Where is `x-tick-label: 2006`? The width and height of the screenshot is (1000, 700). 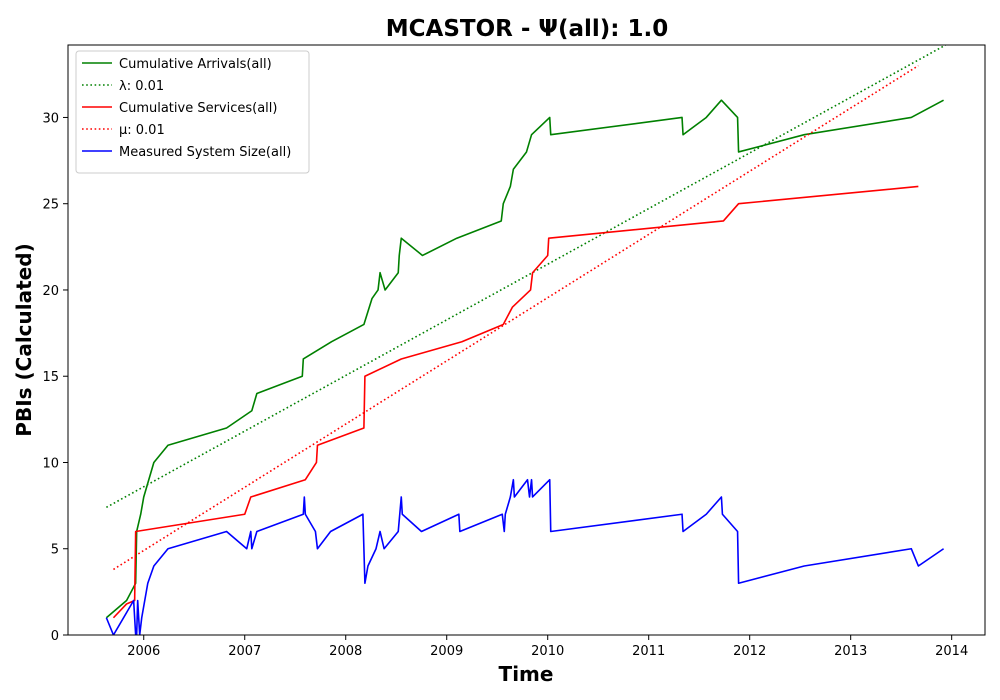
x-tick-label: 2006 is located at coordinates (143, 651).